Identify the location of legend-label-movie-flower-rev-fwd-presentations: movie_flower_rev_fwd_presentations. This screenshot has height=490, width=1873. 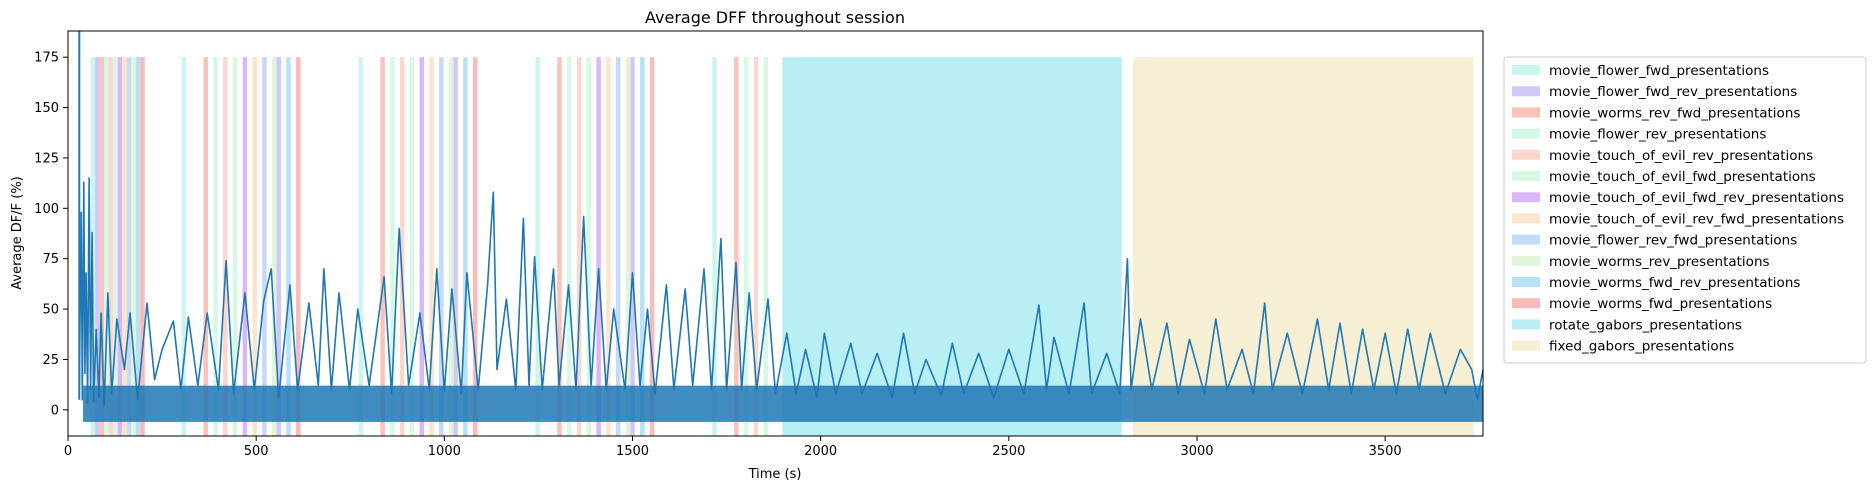
(1673, 241).